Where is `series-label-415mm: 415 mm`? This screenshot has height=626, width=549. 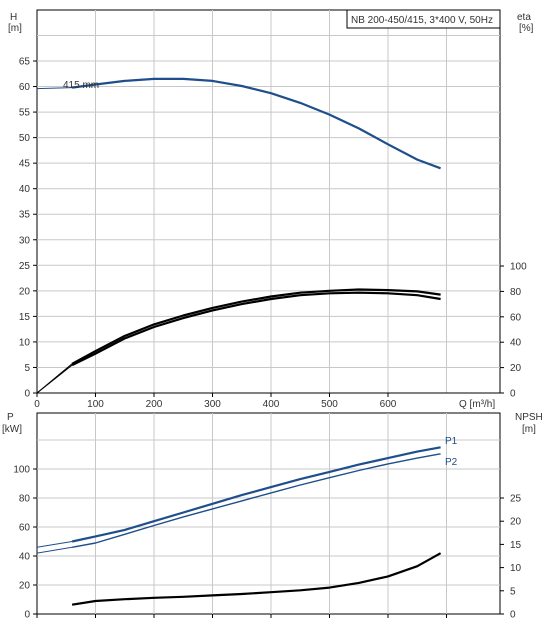
series-label-415mm: 415 mm is located at coordinates (81, 85).